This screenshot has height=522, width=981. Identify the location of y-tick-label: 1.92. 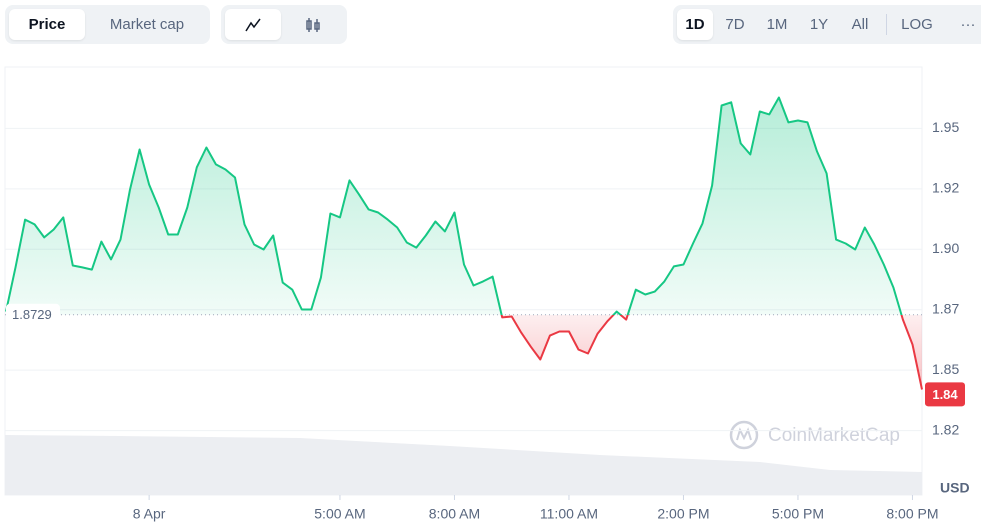
(945, 188).